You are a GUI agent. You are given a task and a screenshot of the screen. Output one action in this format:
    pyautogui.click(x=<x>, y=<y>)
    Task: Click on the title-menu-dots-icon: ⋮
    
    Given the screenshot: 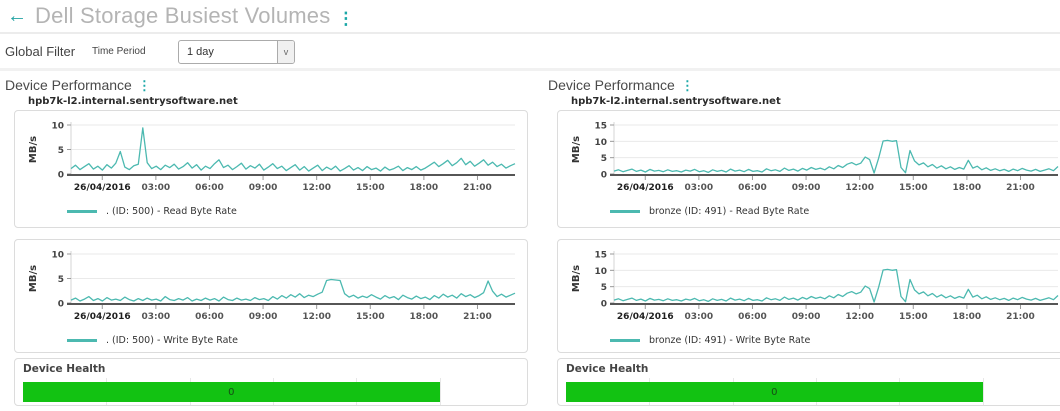 What is the action you would take?
    pyautogui.click(x=346, y=18)
    